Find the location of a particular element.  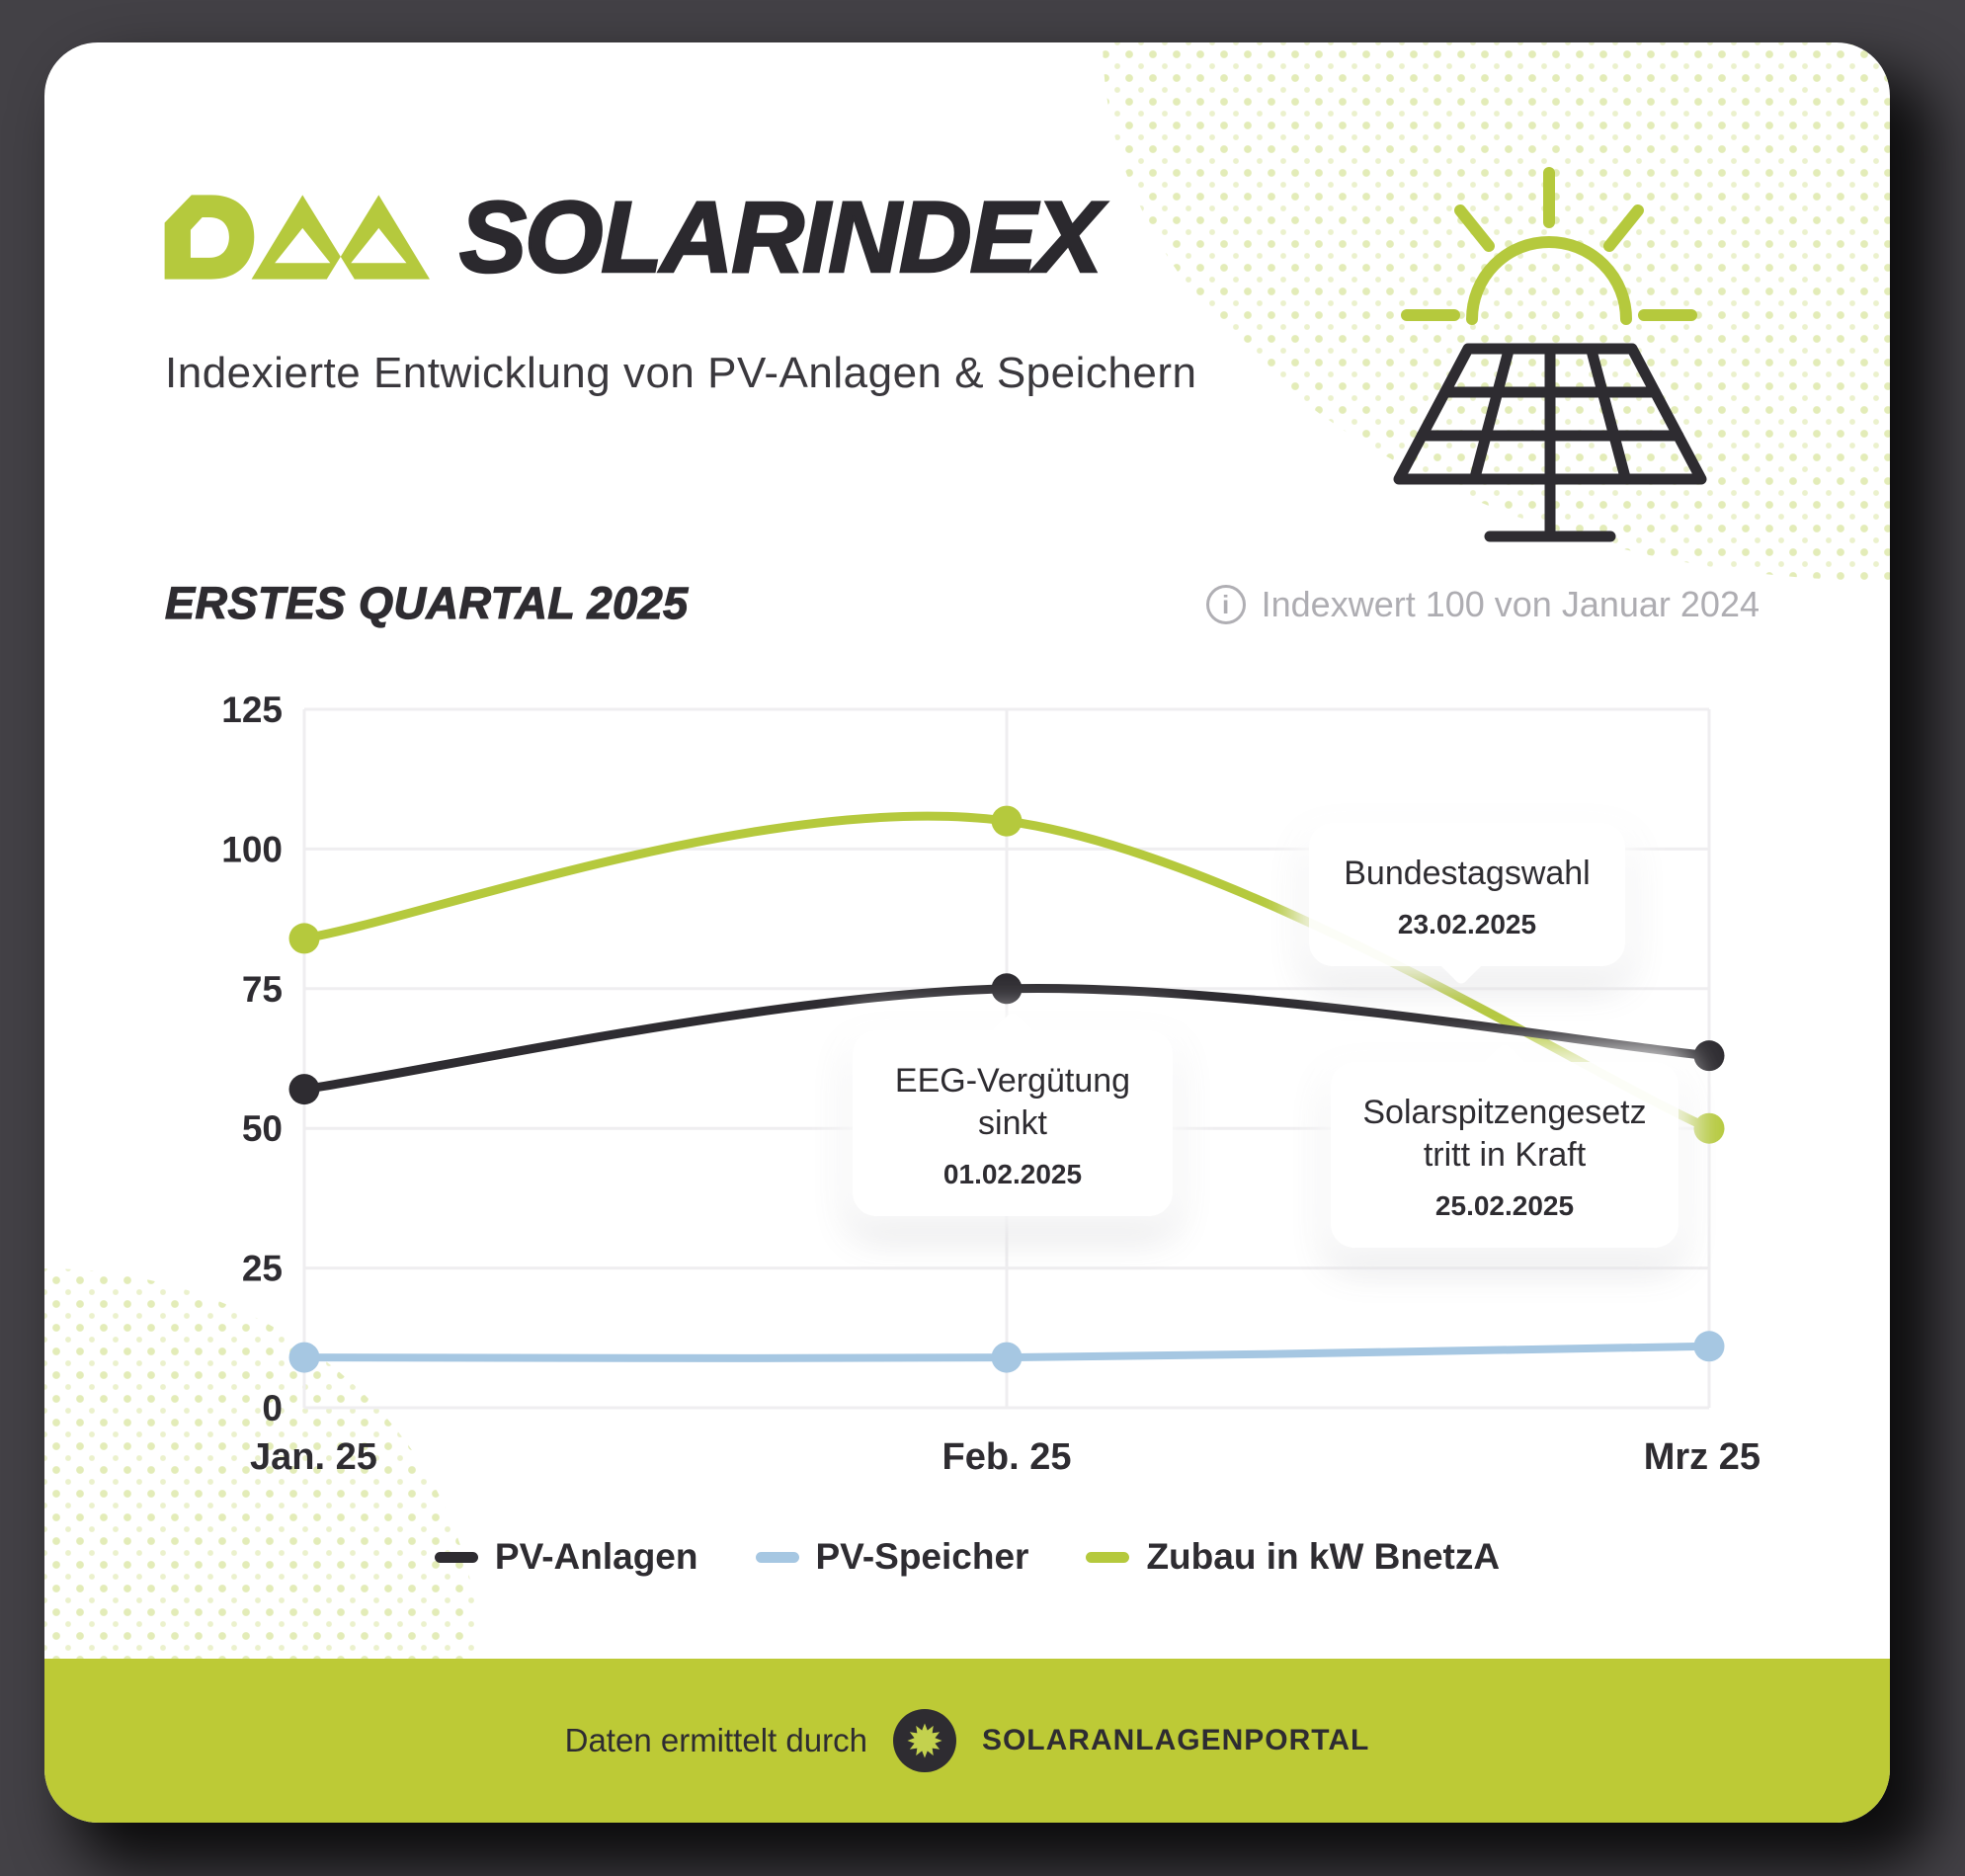

page-title: SOLARINDEX is located at coordinates (781, 237).